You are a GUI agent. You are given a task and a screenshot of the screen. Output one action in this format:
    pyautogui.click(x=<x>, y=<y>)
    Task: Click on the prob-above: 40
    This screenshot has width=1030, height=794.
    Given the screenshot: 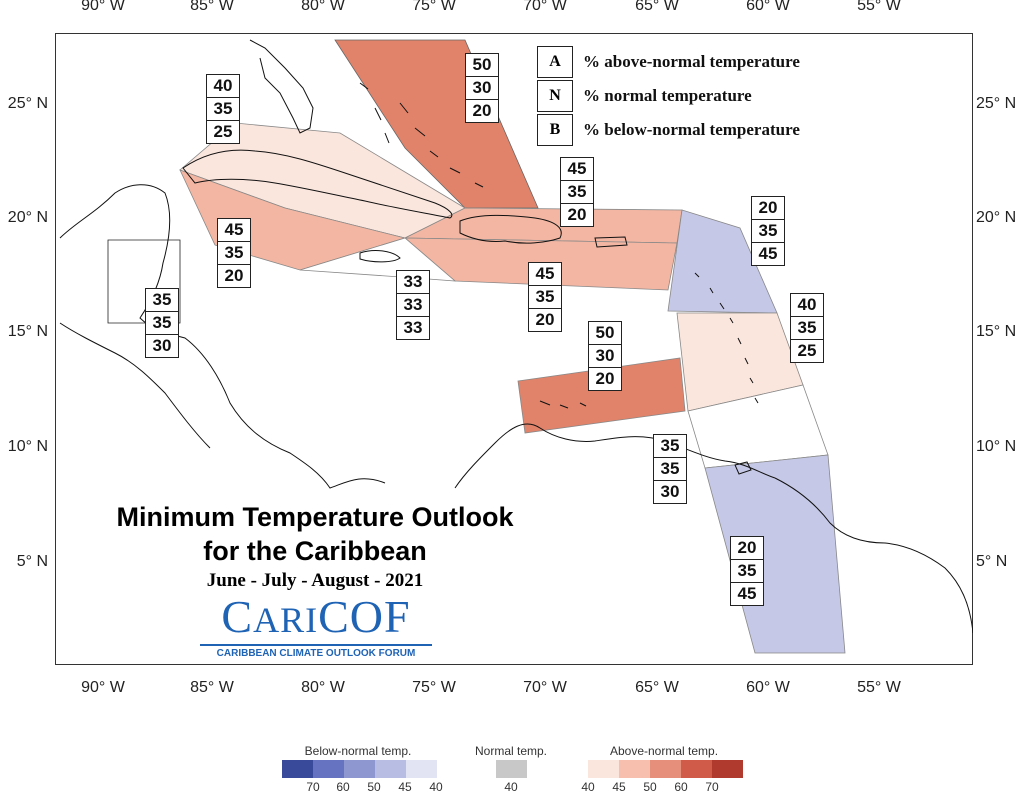 What is the action you would take?
    pyautogui.click(x=223, y=86)
    